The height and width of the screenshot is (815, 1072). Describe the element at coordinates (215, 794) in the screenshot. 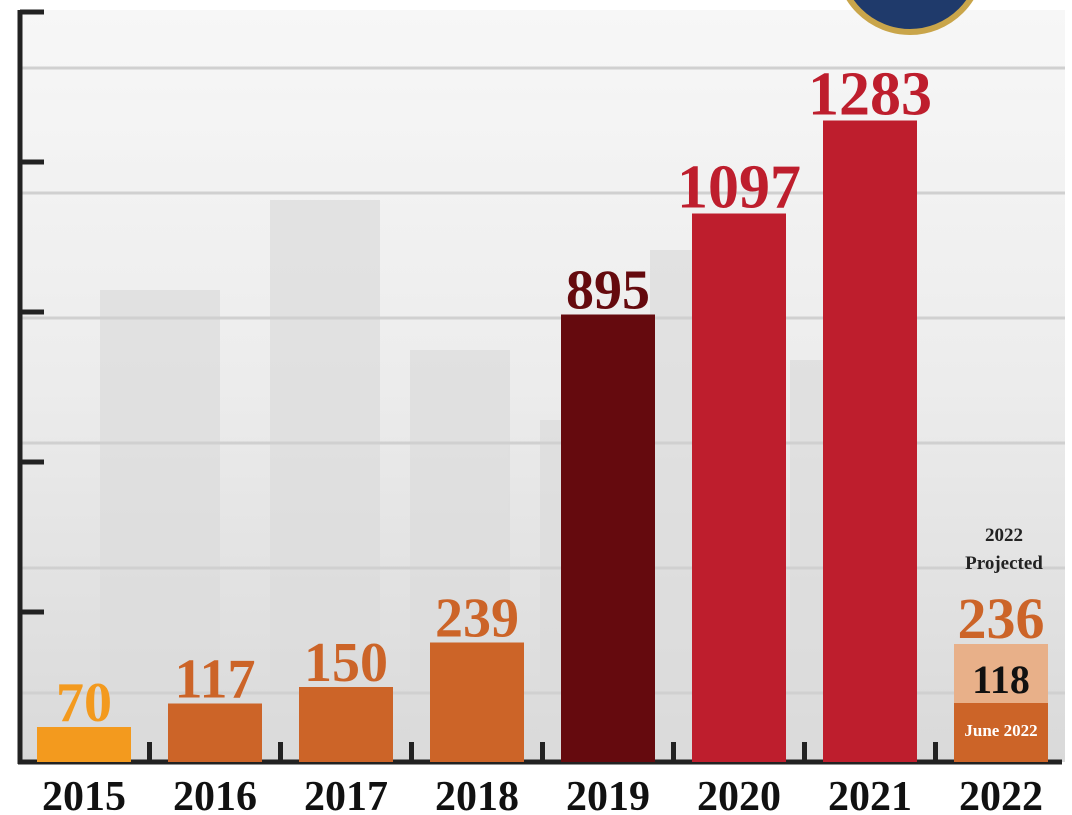

I see `x-tick-label: 2016` at that location.